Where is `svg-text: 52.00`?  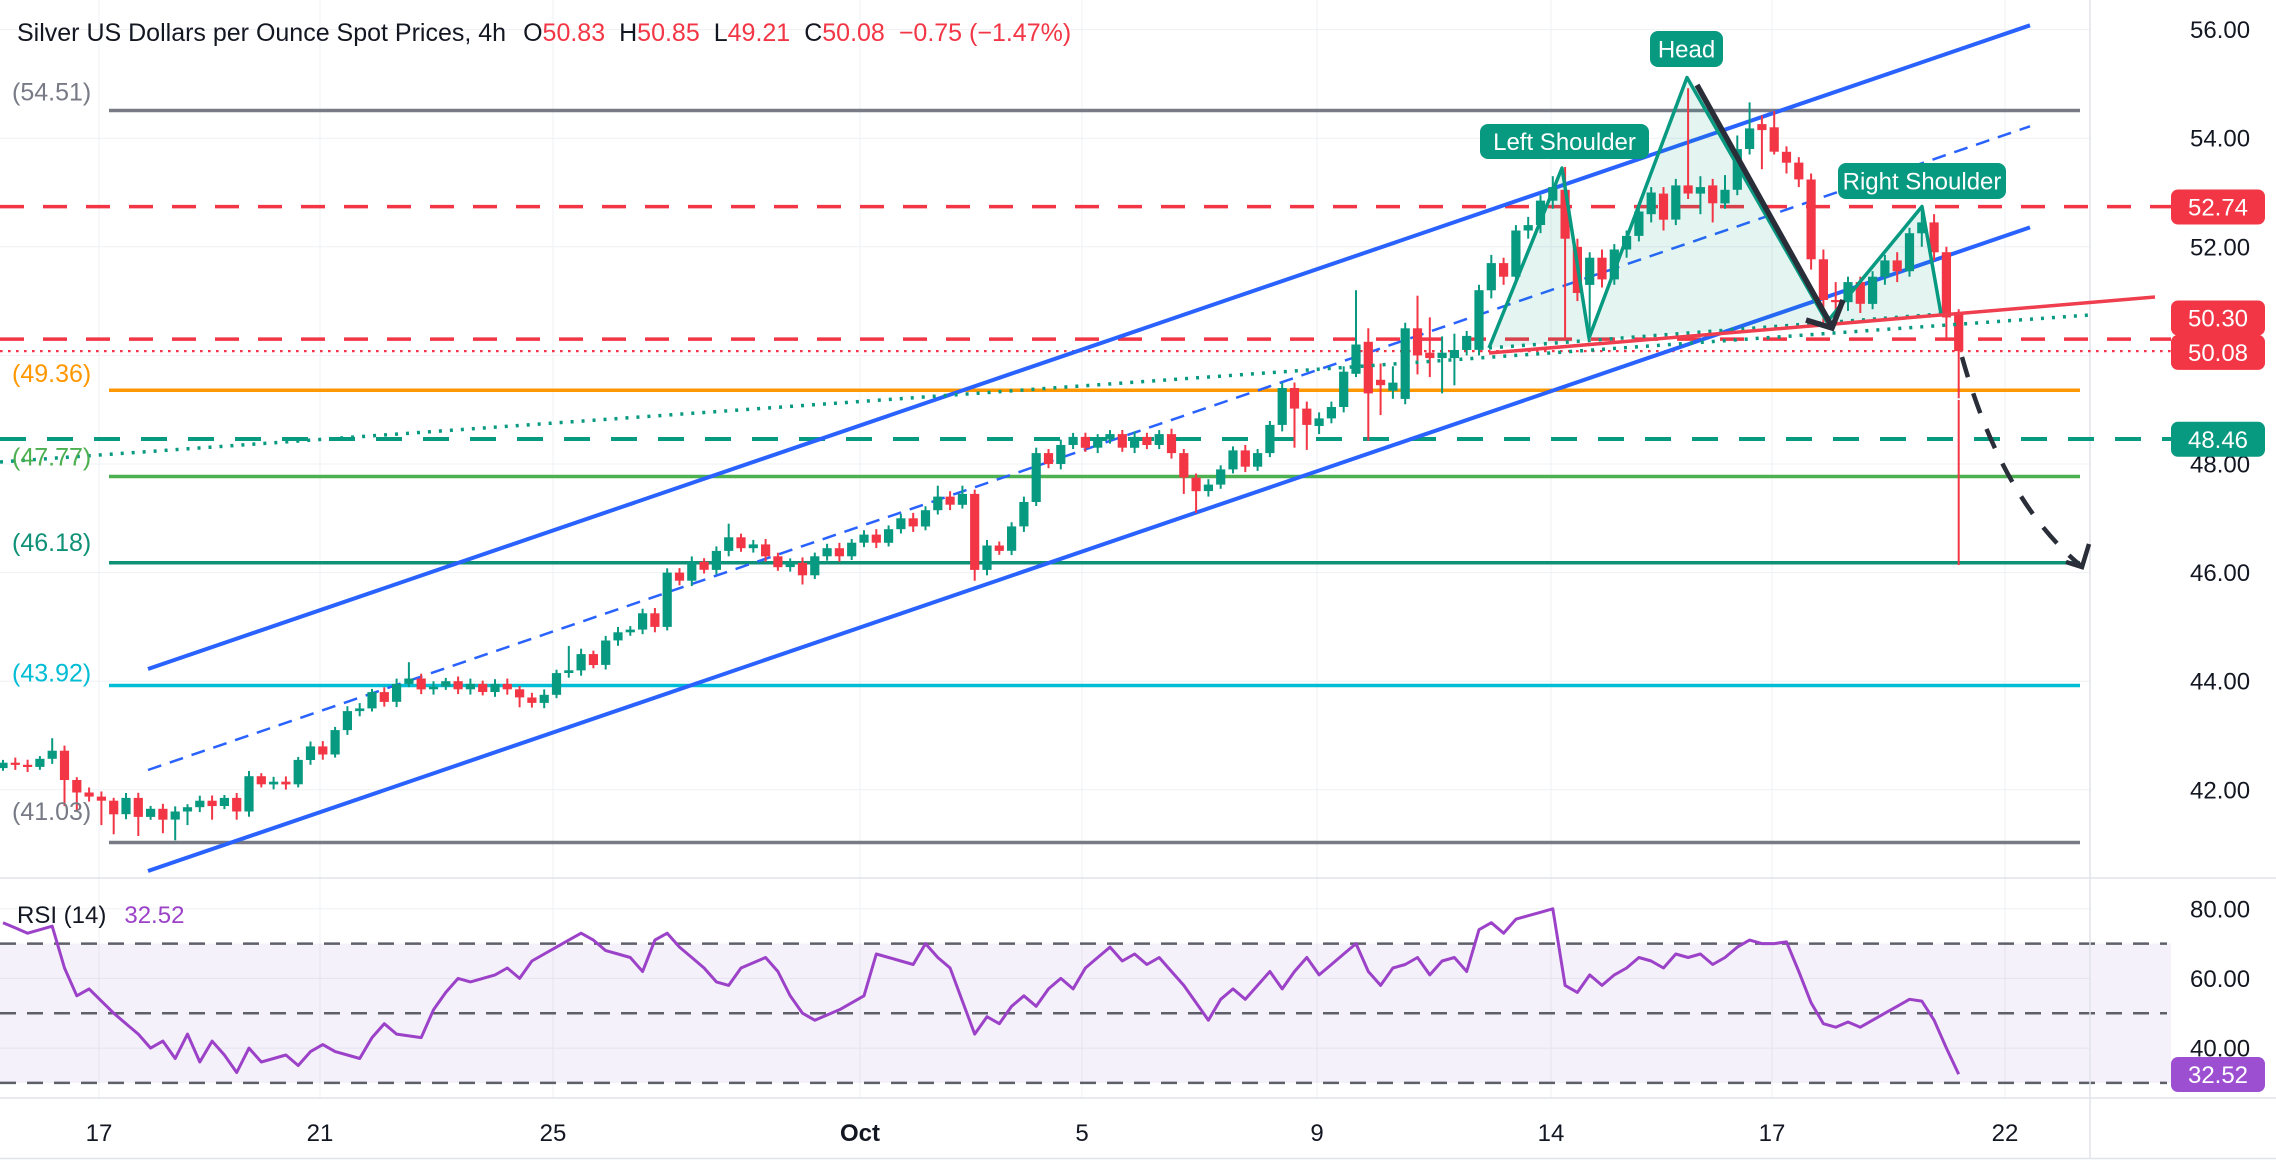 svg-text: 52.00 is located at coordinates (2220, 247).